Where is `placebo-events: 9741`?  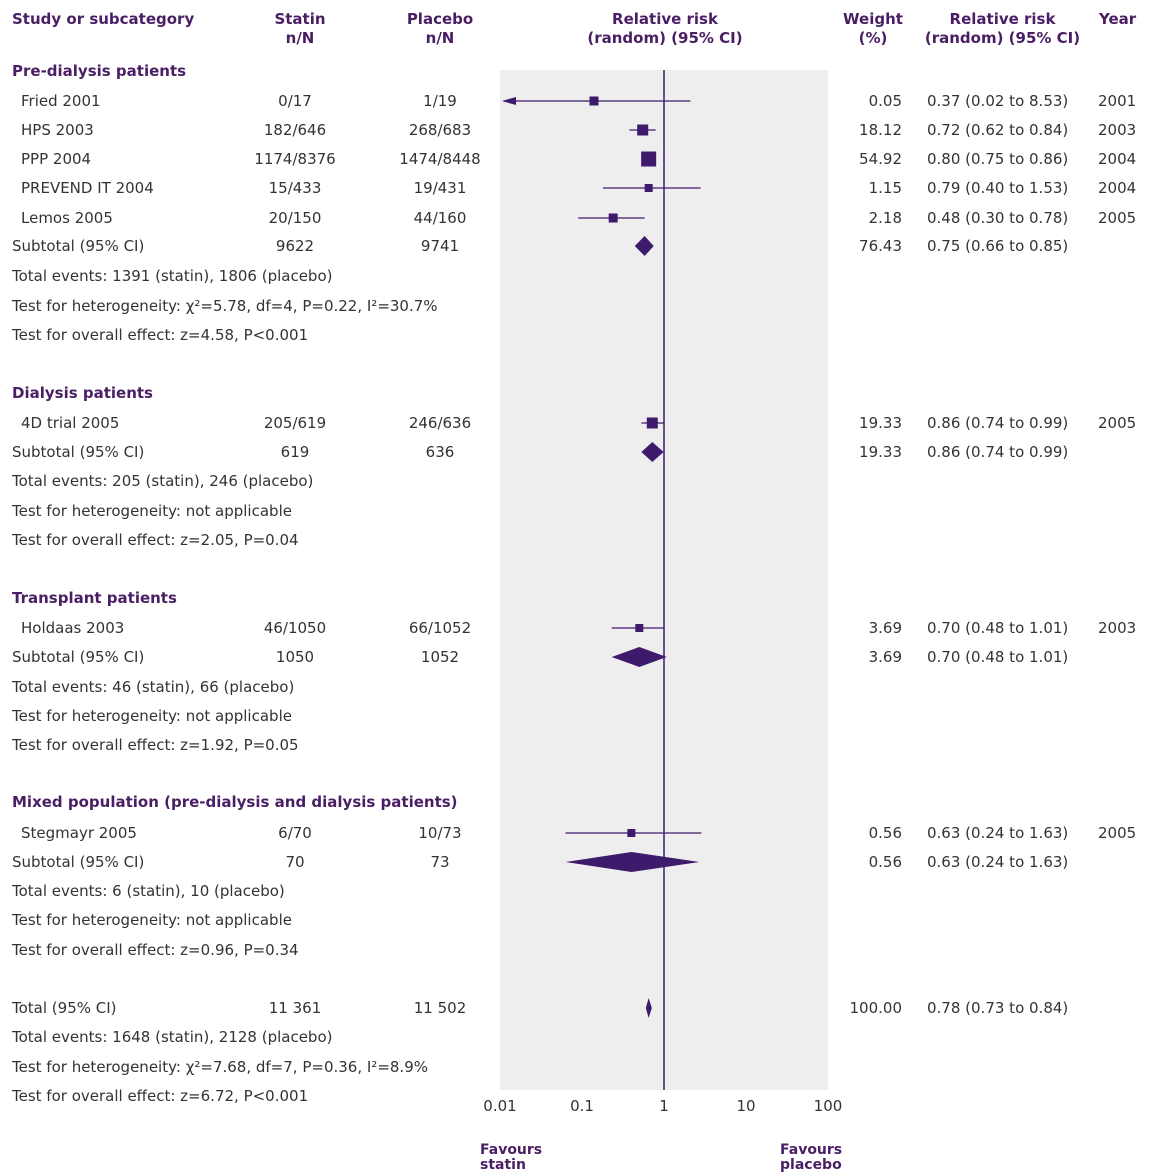
placebo-events: 9741 is located at coordinates (440, 246).